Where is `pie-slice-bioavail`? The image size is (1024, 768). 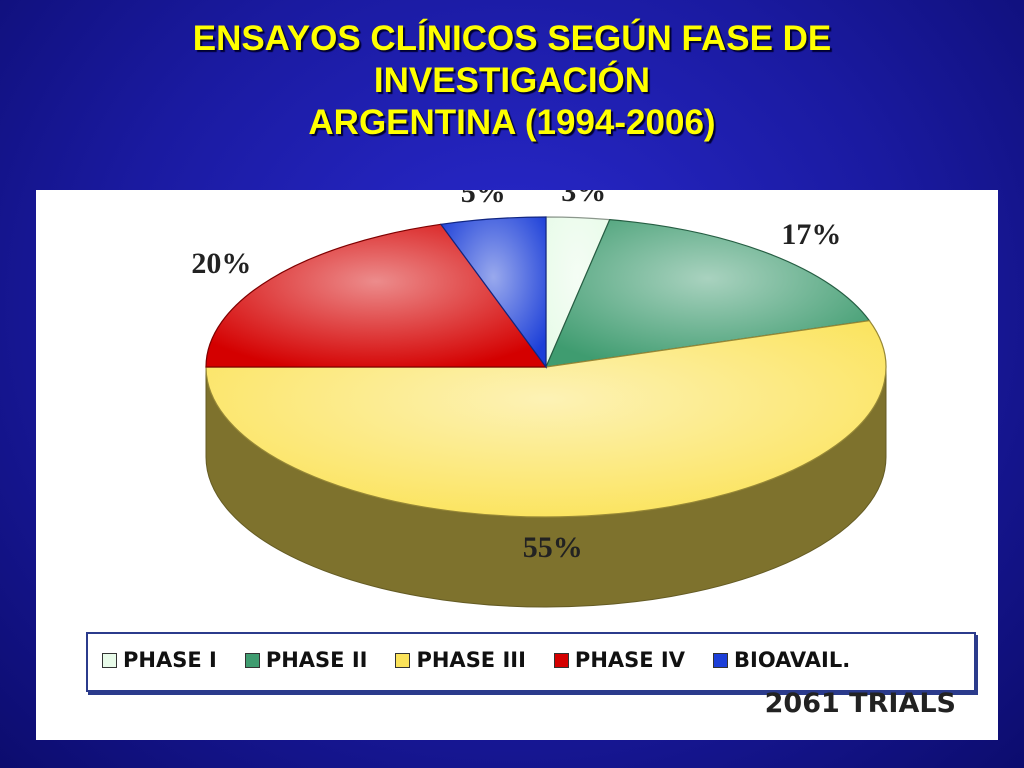
pie-slice-bioavail is located at coordinates (493, 292).